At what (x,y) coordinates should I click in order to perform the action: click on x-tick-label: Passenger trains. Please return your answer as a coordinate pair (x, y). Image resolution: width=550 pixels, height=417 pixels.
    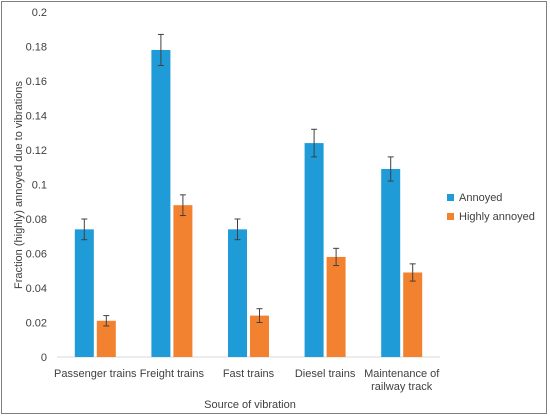
    Looking at the image, I should click on (95, 374).